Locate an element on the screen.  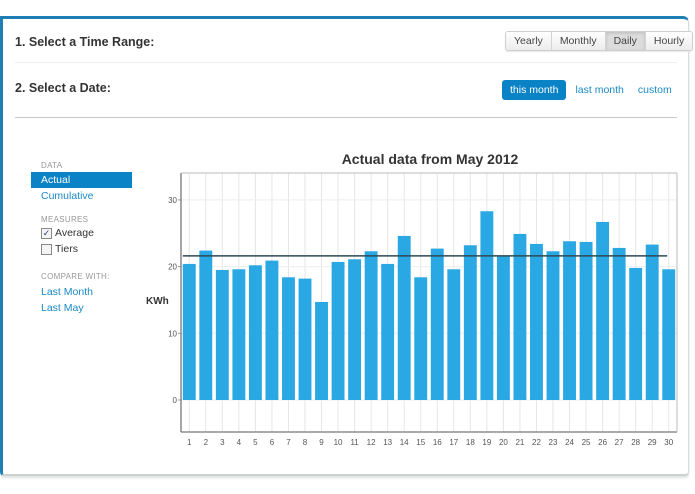
time-range-button-group: Yearly Monthly Daily Hourly is located at coordinates (599, 41).